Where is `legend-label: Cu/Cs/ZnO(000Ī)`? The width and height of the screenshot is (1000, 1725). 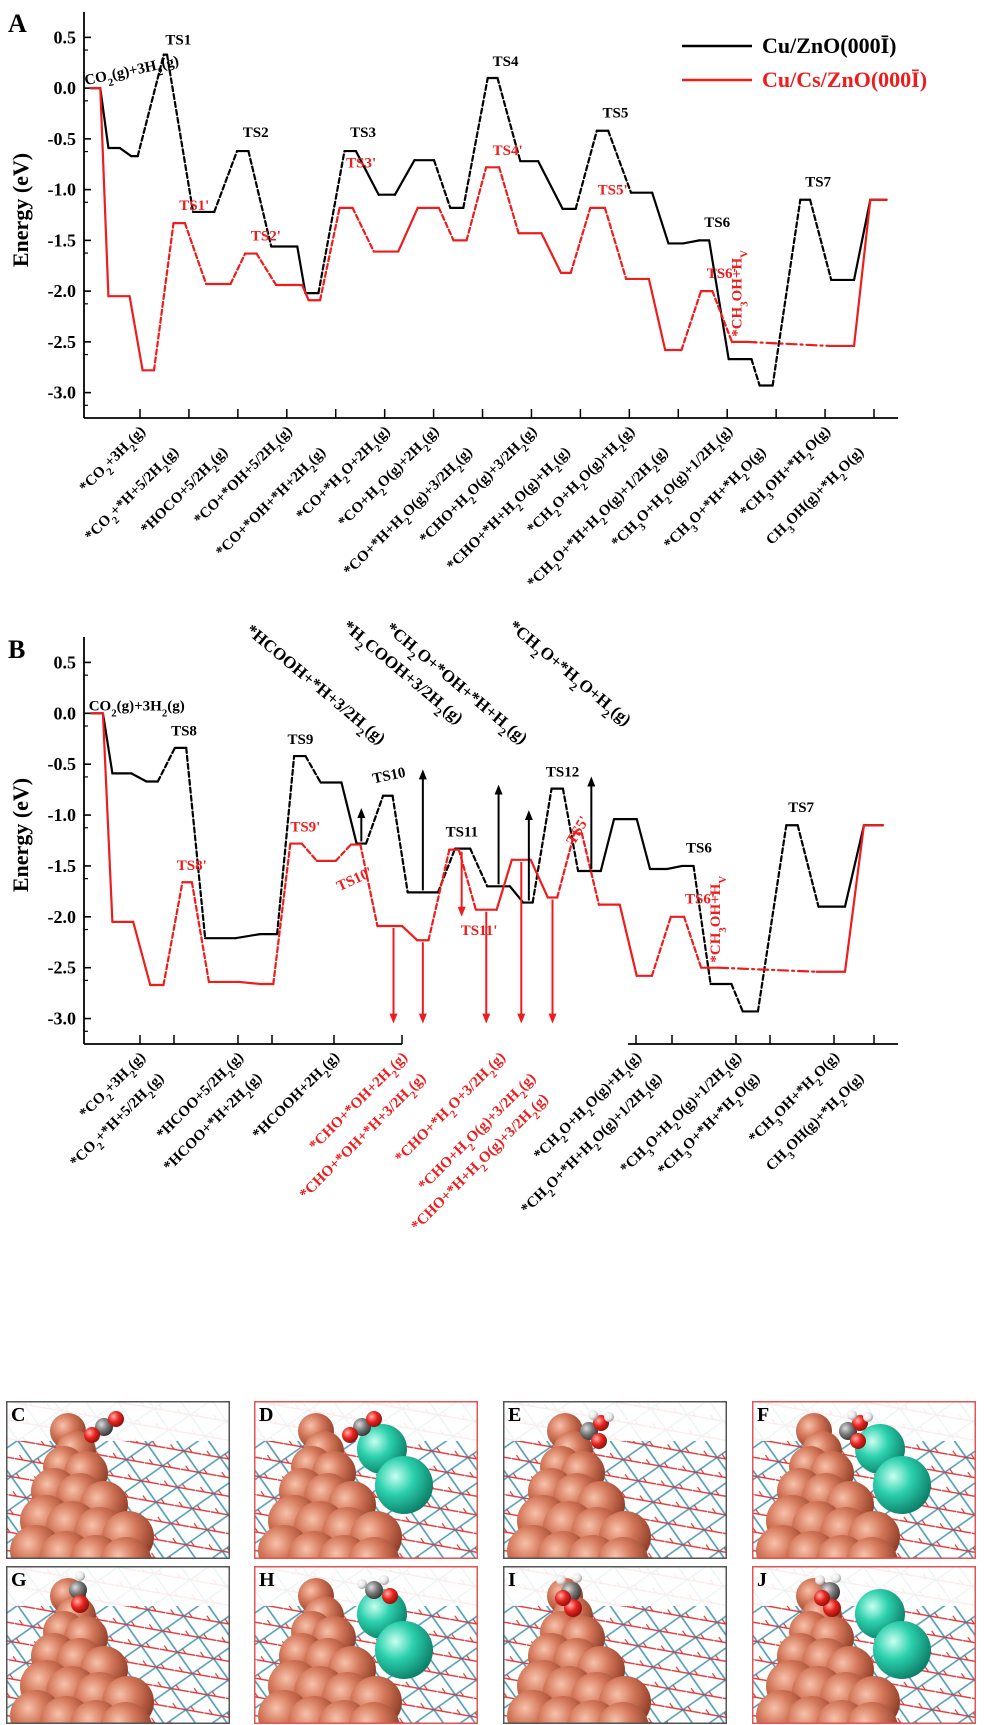 legend-label: Cu/Cs/ZnO(000Ī) is located at coordinates (844, 79).